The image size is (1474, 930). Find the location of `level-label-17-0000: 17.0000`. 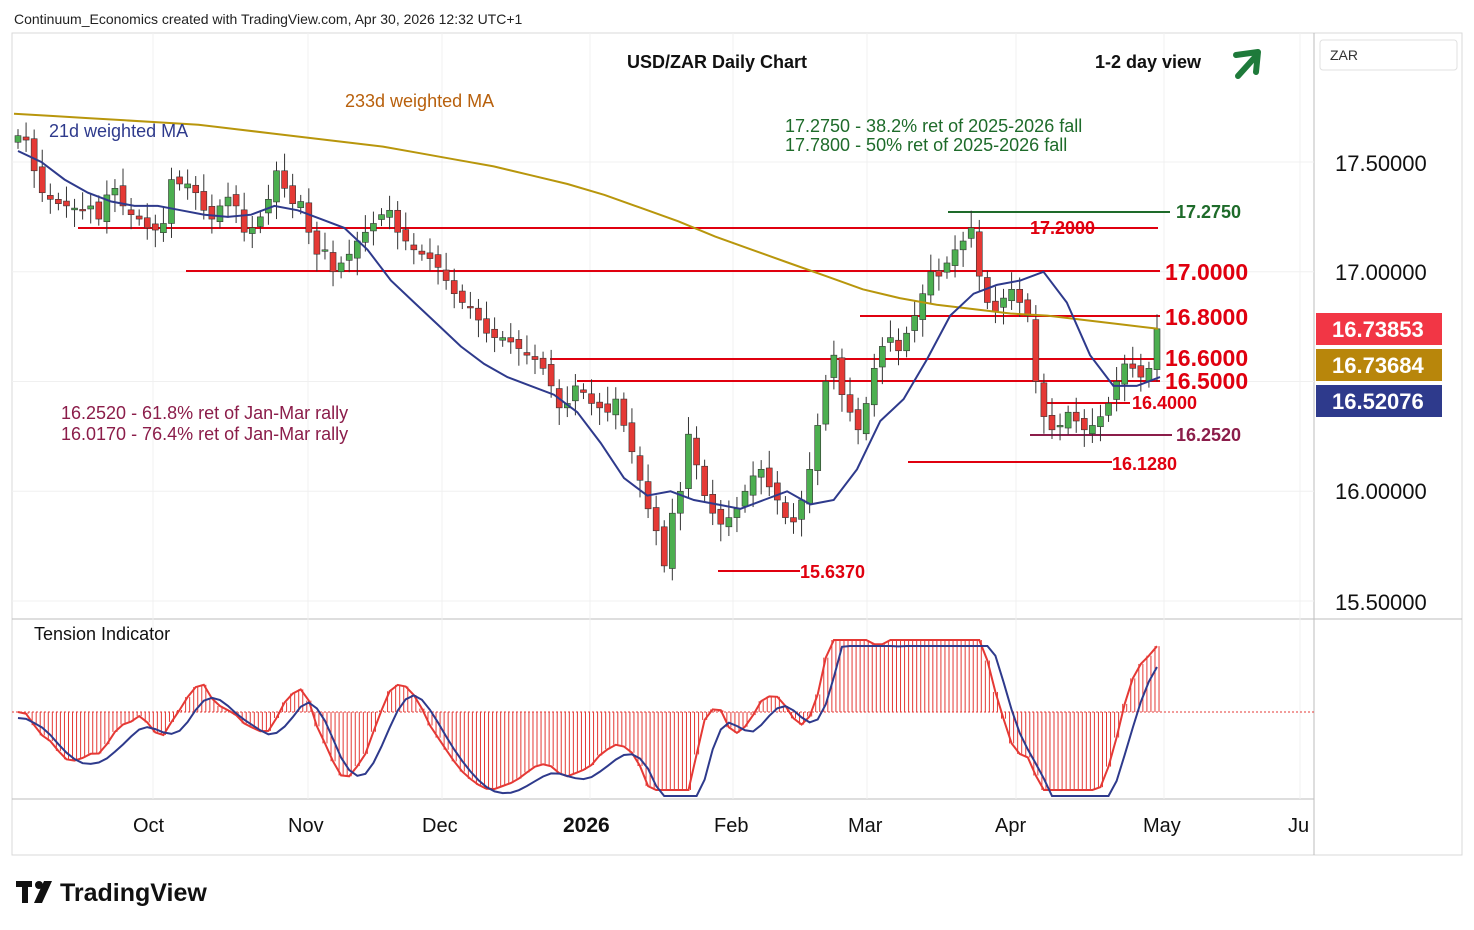

level-label-17-0000: 17.0000 is located at coordinates (1206, 272).